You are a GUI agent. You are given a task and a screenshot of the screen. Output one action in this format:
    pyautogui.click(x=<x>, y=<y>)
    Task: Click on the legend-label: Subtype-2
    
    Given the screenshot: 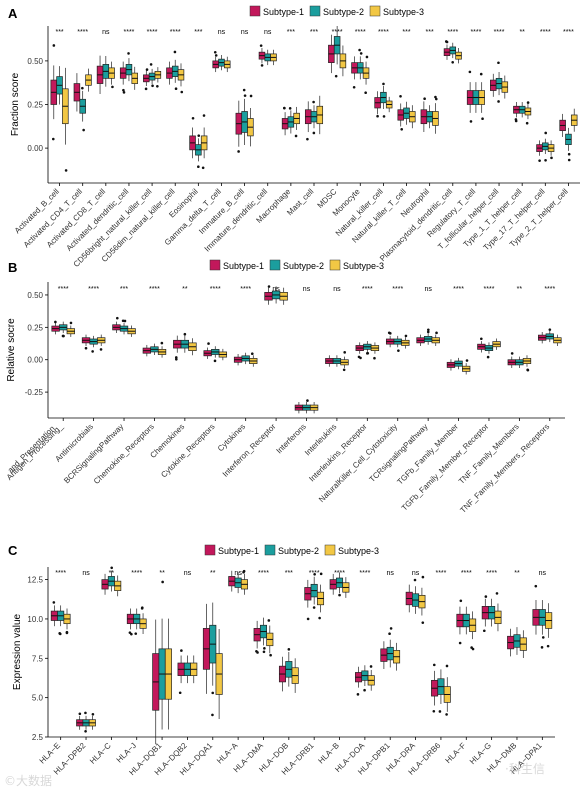 What is the action you would take?
    pyautogui.click(x=303, y=266)
    